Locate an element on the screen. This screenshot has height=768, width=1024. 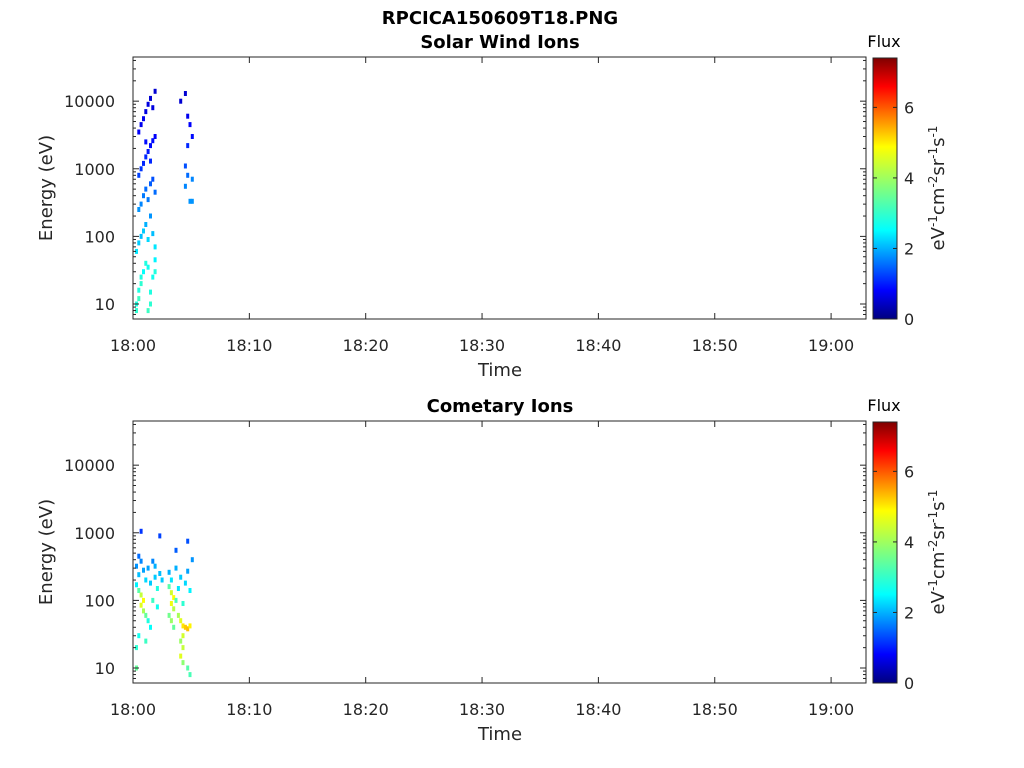
x-tick-label: 18:40 is located at coordinates (598, 345).